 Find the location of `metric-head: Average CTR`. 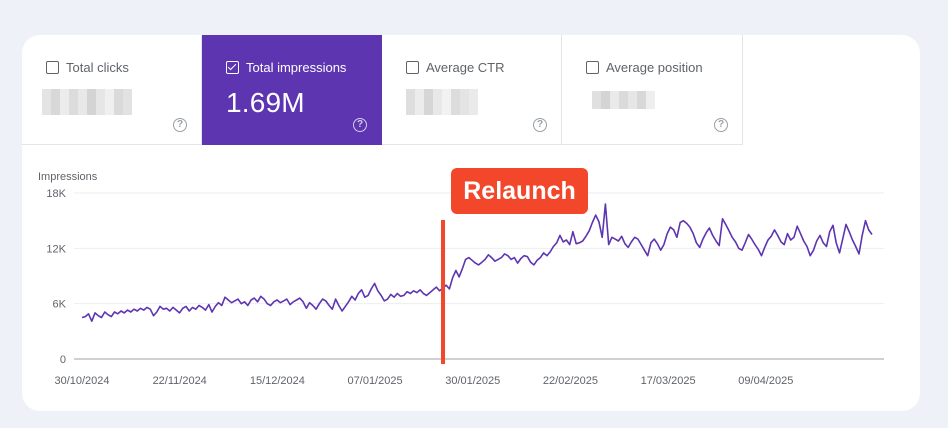

metric-head: Average CTR is located at coordinates (455, 67).